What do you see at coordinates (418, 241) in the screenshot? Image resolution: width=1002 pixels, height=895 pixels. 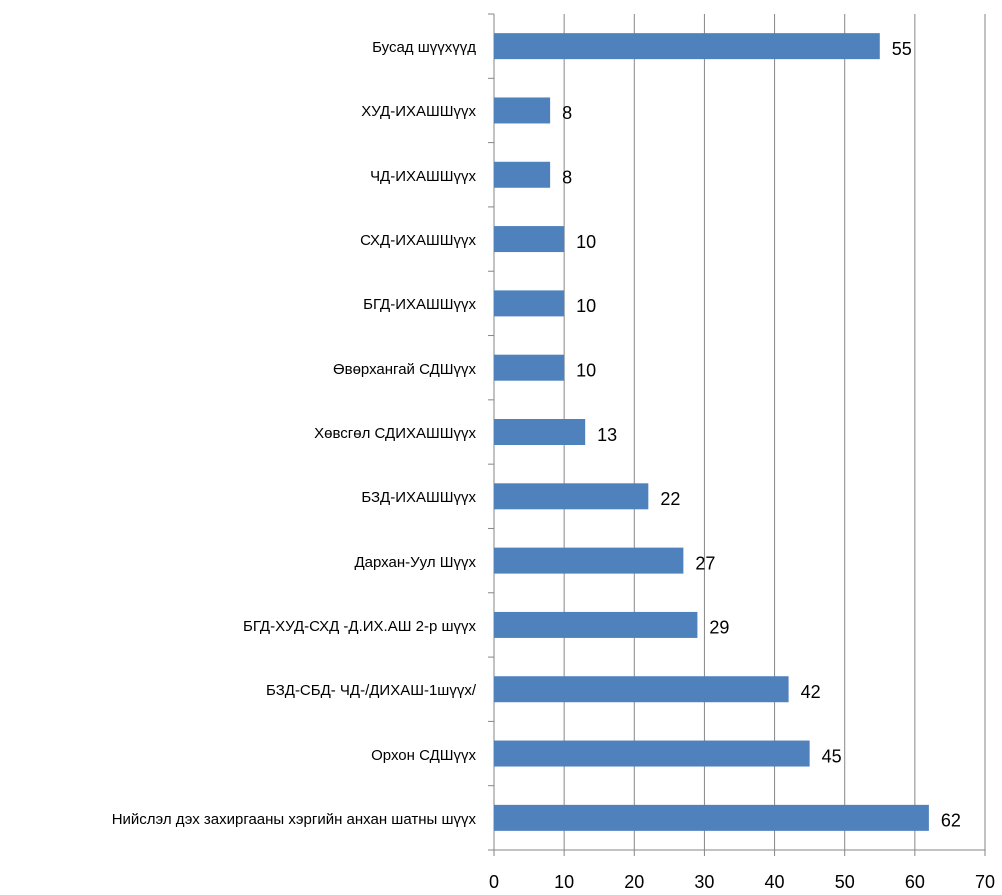 I see `y-tick-label: СХД-ИХАШШүүх` at bounding box center [418, 241].